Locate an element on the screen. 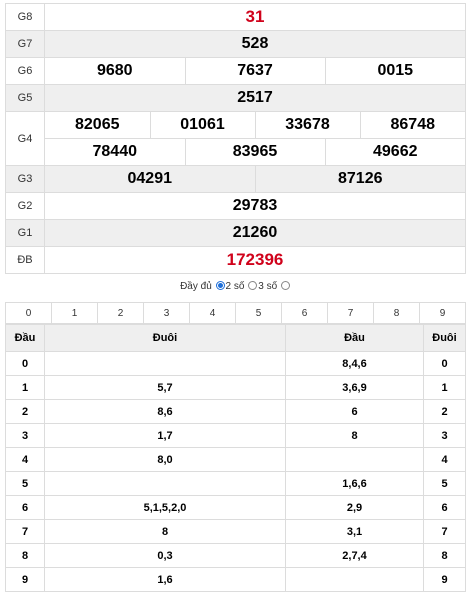 The height and width of the screenshot is (598, 471). row-duoi: 1,7 is located at coordinates (165, 435).